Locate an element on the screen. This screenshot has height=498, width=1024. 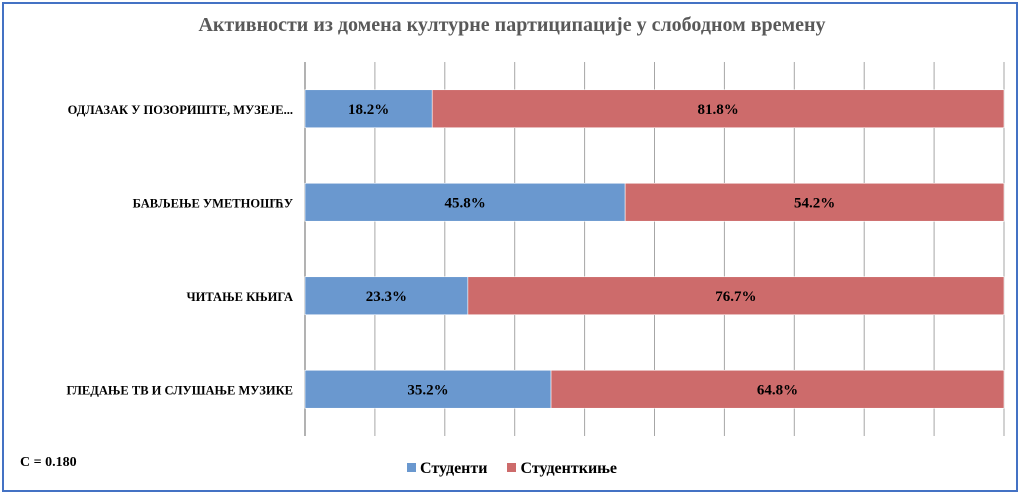
legend-label-female-students: Студенткиње is located at coordinates (569, 468).